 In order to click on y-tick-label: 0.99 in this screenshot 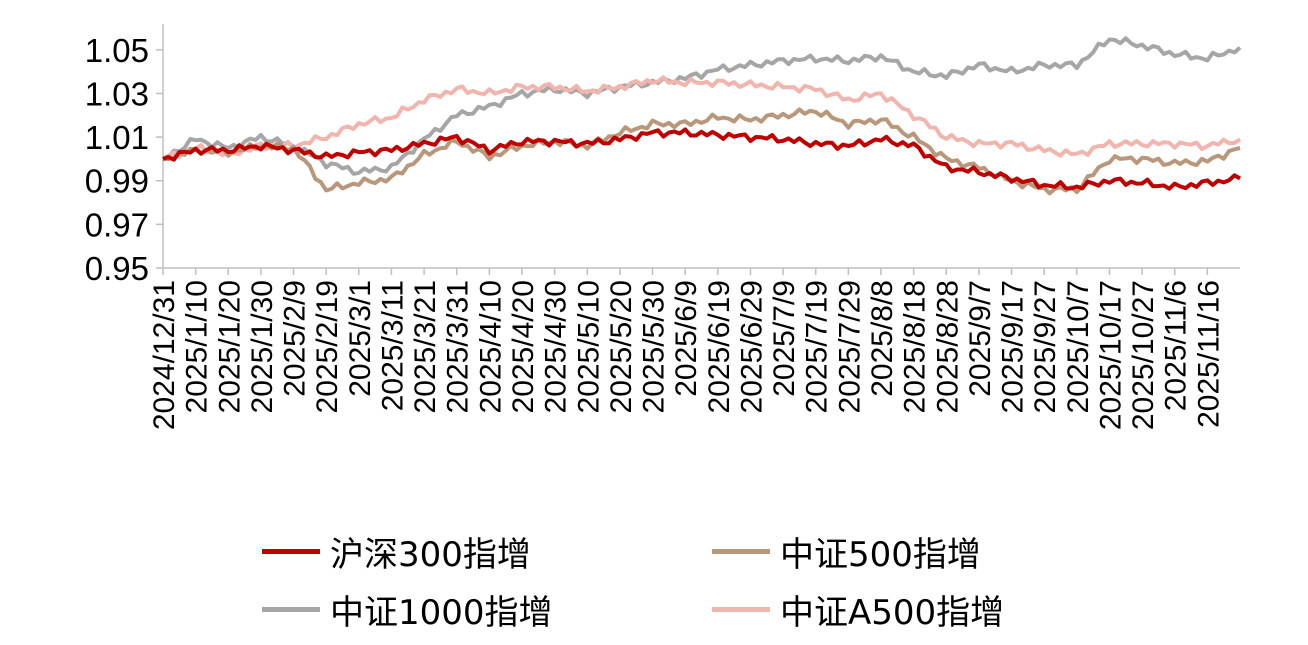, I will do `click(117, 181)`.